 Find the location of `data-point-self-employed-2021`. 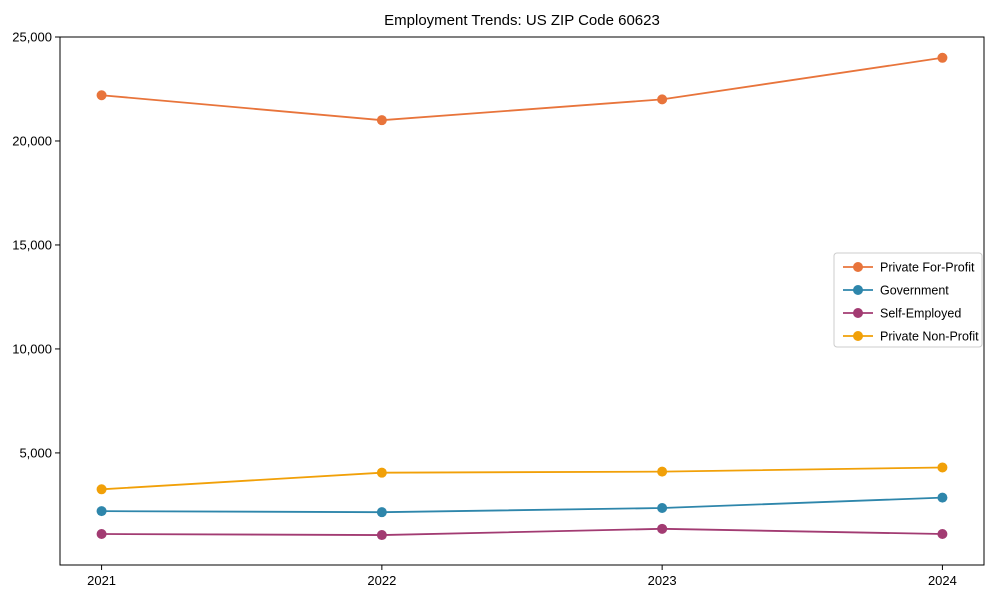

data-point-self-employed-2021 is located at coordinates (101, 534).